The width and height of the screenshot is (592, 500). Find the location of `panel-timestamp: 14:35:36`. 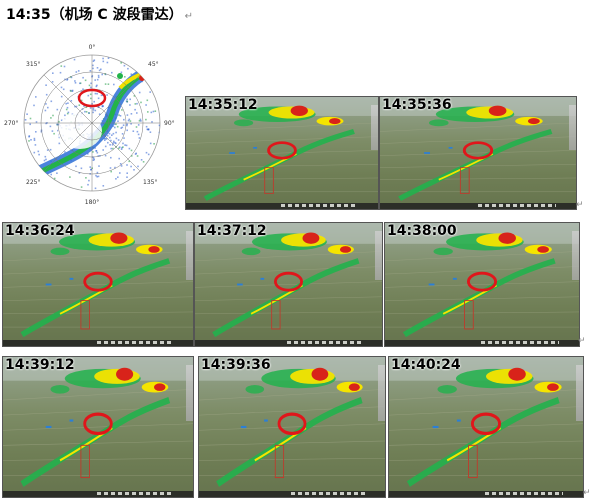

panel-timestamp: 14:35:36 is located at coordinates (417, 105).